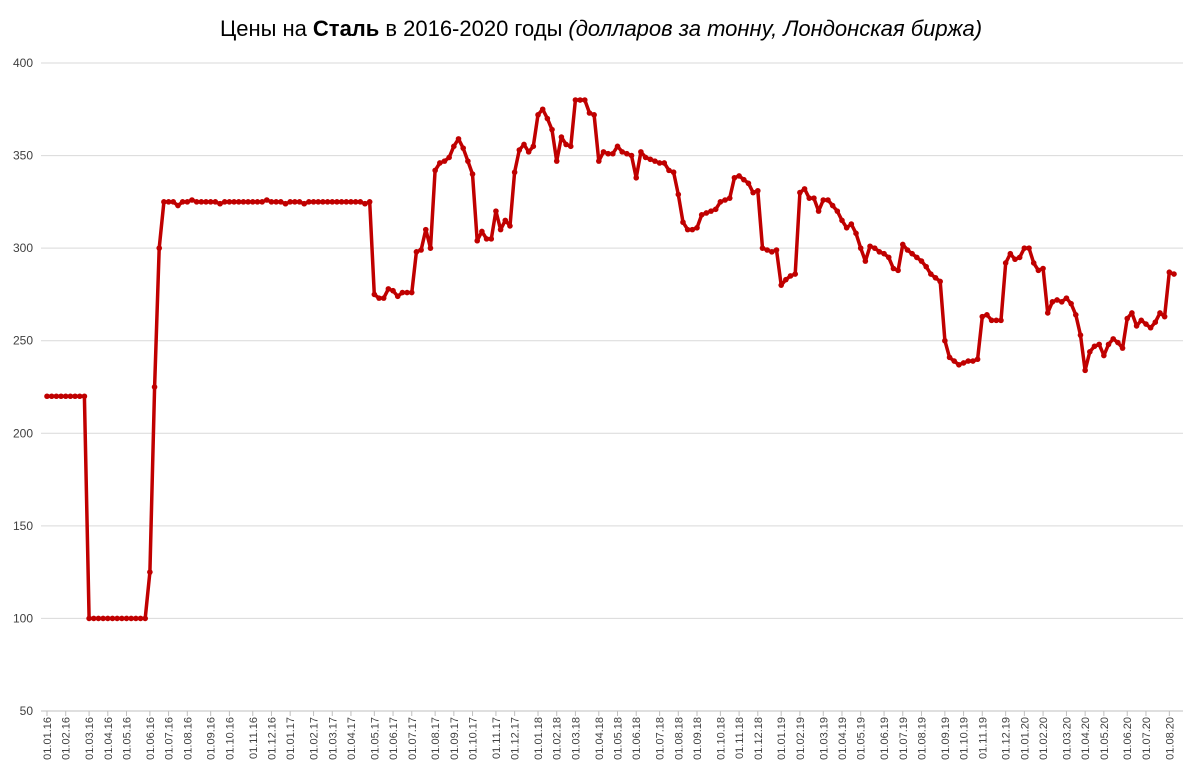 Image resolution: width=1203 pixels, height=779 pixels. Describe the element at coordinates (23, 63) in the screenshot. I see `y-tick-label: 400` at that location.